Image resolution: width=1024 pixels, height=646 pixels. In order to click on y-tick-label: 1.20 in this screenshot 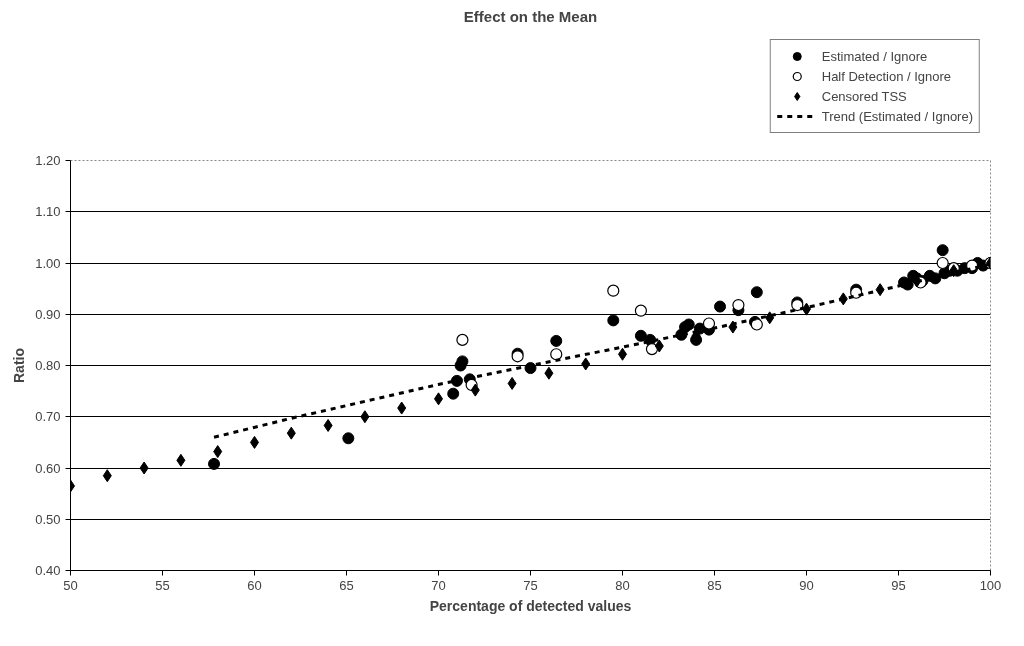, I will do `click(48, 160)`.